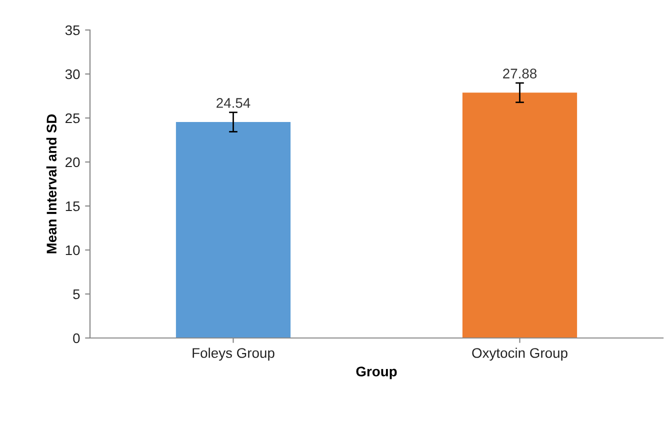  Describe the element at coordinates (73, 206) in the screenshot. I see `y-tick-label: 15` at that location.